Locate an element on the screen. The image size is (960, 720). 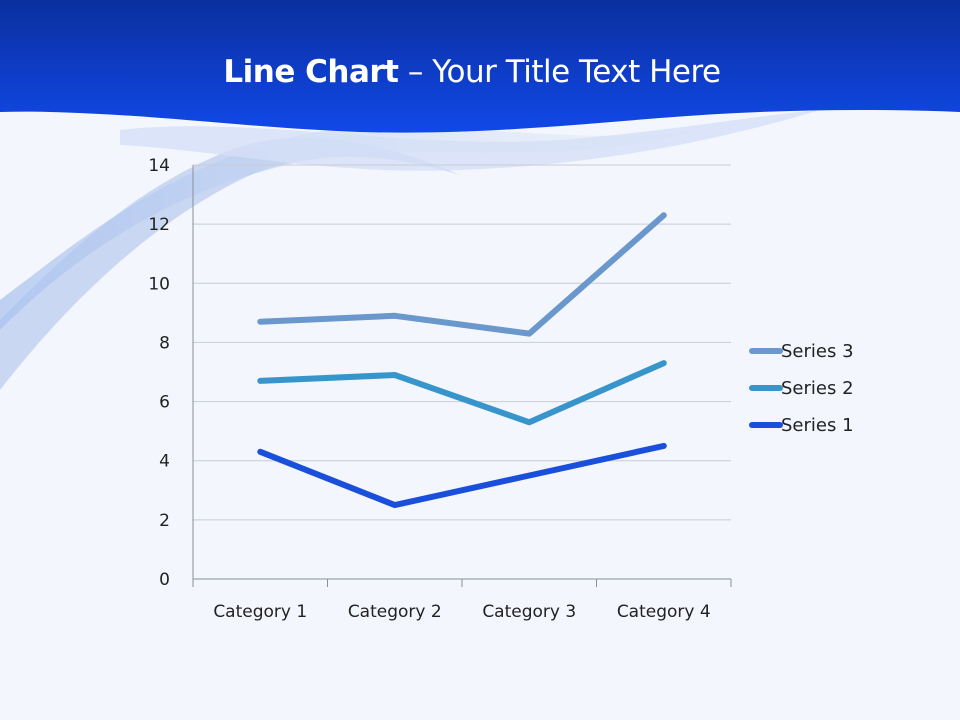
x-tick-label: Category 1 is located at coordinates (260, 612).